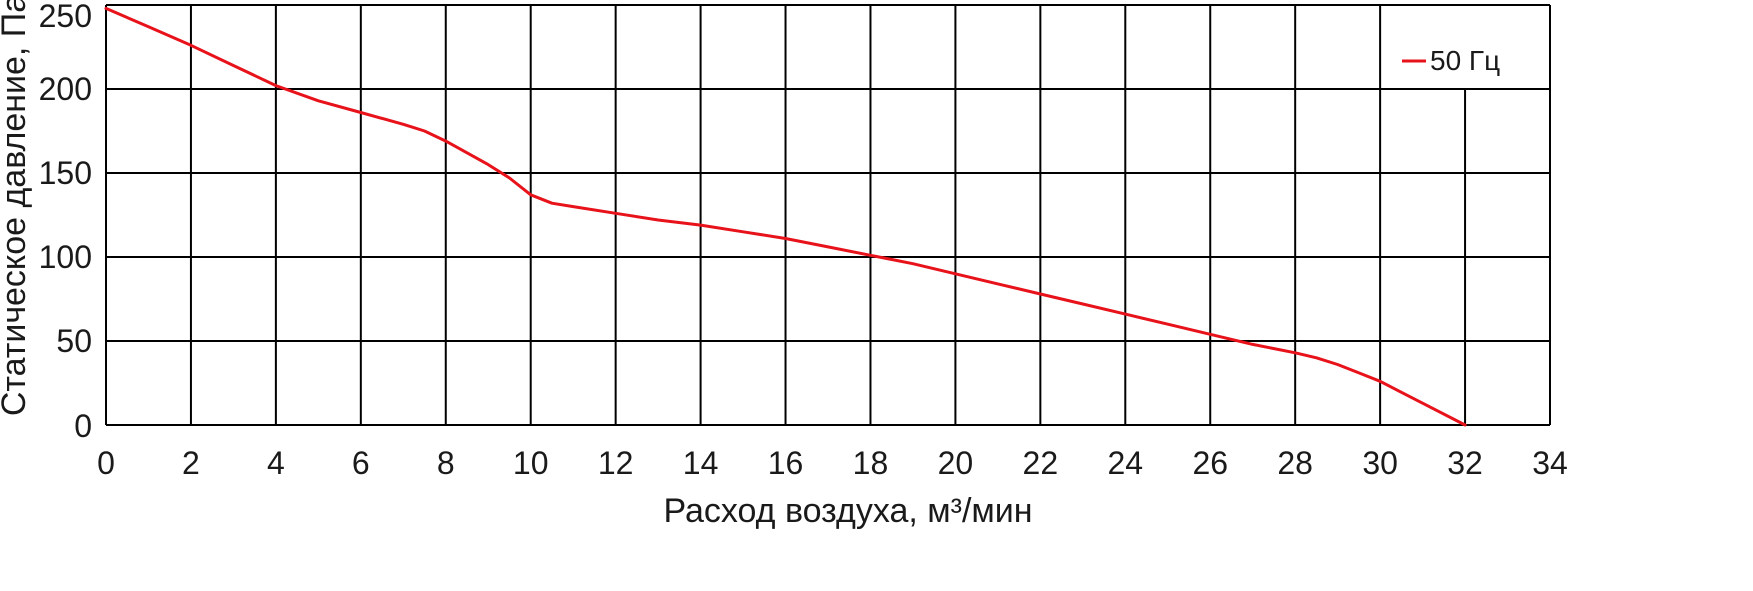 This screenshot has height=591, width=1753. I want to click on y-tick-label: 250, so click(65, 17).